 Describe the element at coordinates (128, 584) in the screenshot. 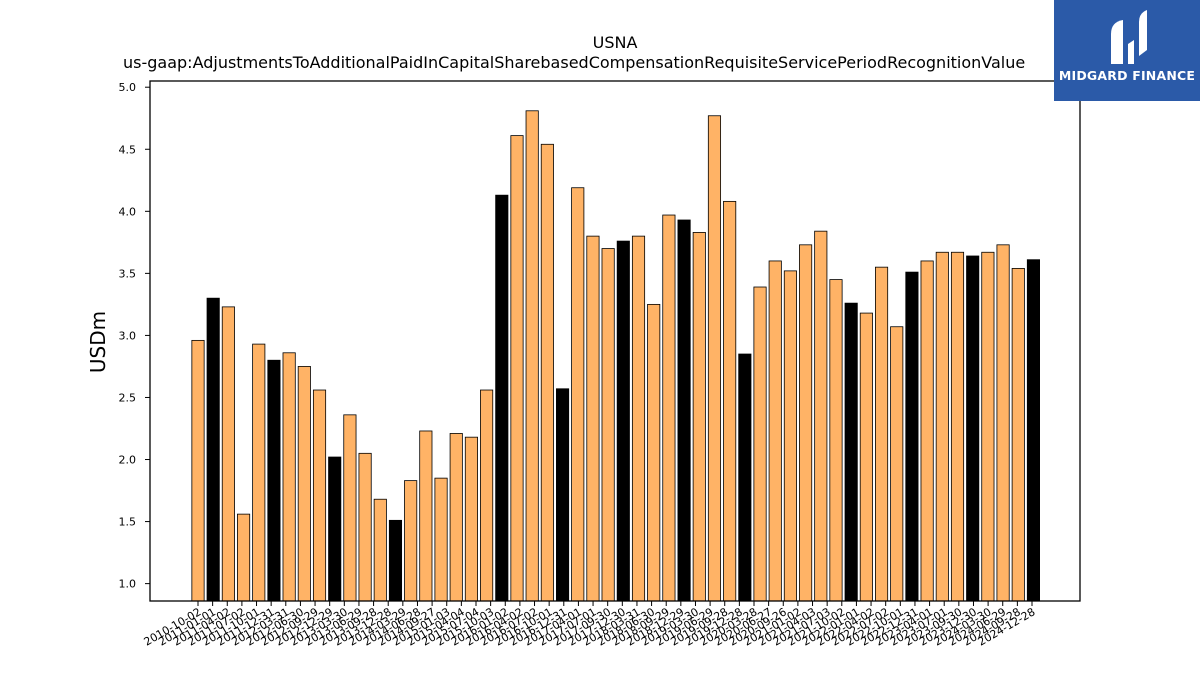

I see `y-tick-label-1: 1.0` at that location.